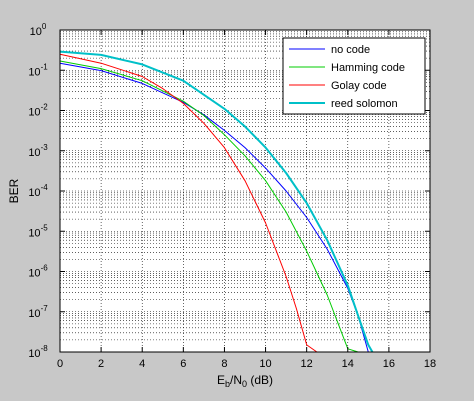 This screenshot has height=401, width=474. I want to click on y-tick-label: 10⁰, so click(38, 30).